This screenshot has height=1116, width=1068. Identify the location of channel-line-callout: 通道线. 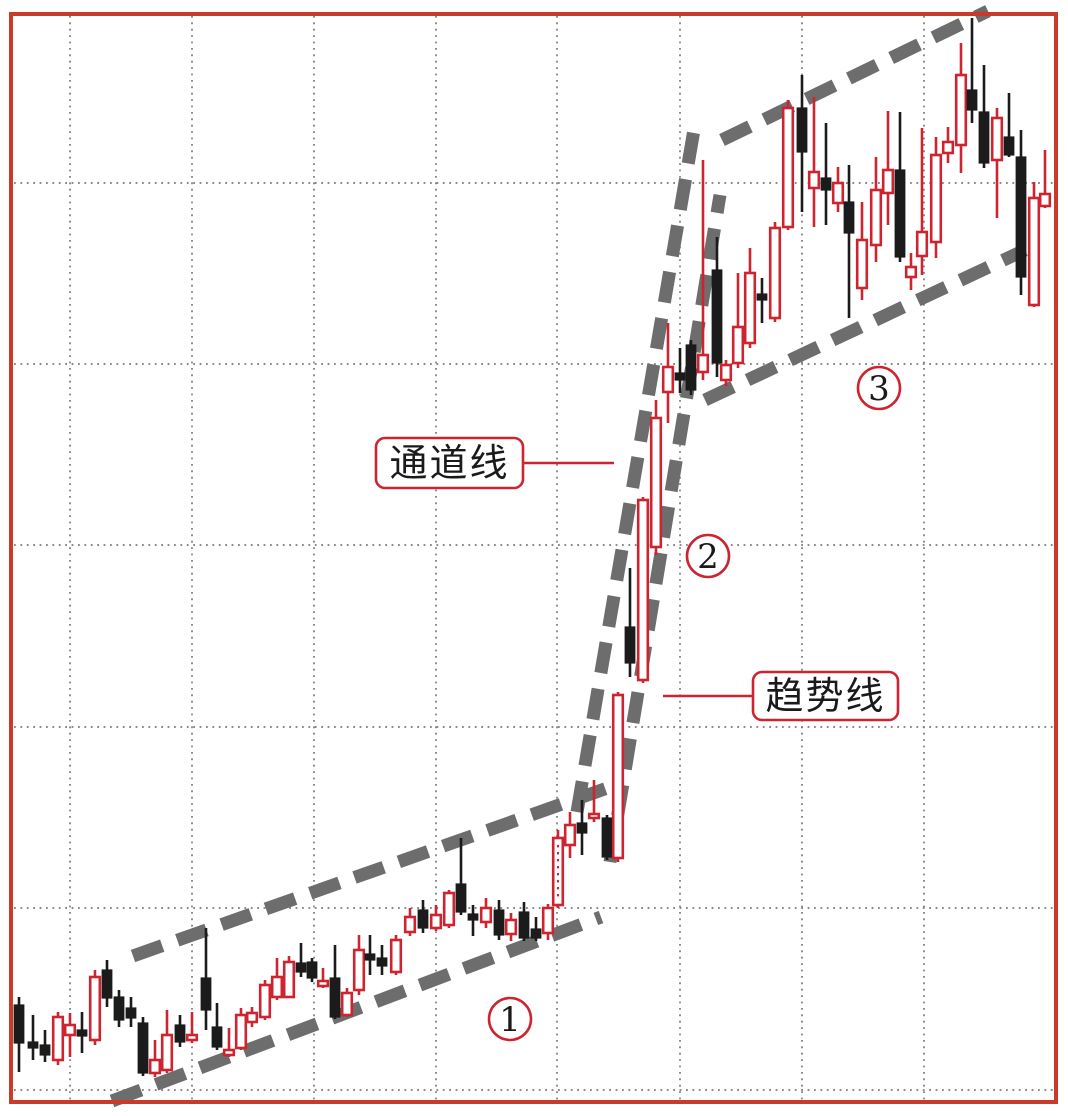
(494, 463).